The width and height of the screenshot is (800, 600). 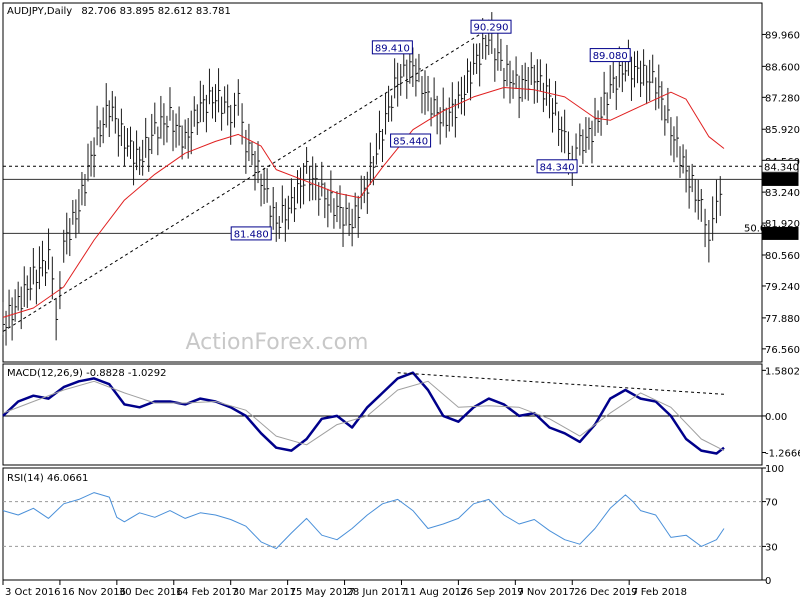 What do you see at coordinates (782, 287) in the screenshot?
I see `y-tick-label: 79.240` at bounding box center [782, 287].